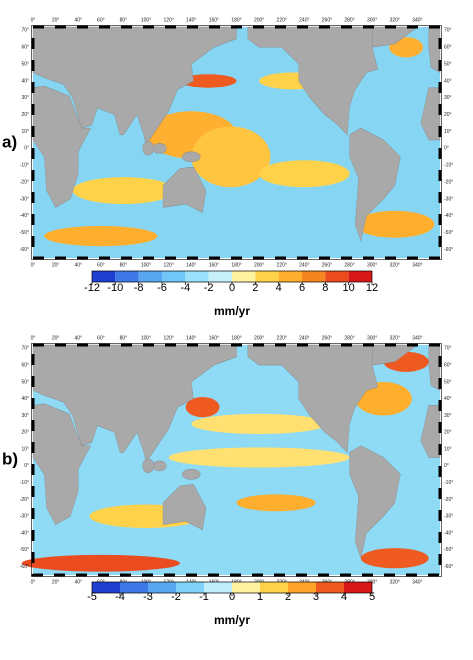 The image size is (473, 660). What do you see at coordinates (304, 20) in the screenshot?
I see `lon-label: 240°` at bounding box center [304, 20].